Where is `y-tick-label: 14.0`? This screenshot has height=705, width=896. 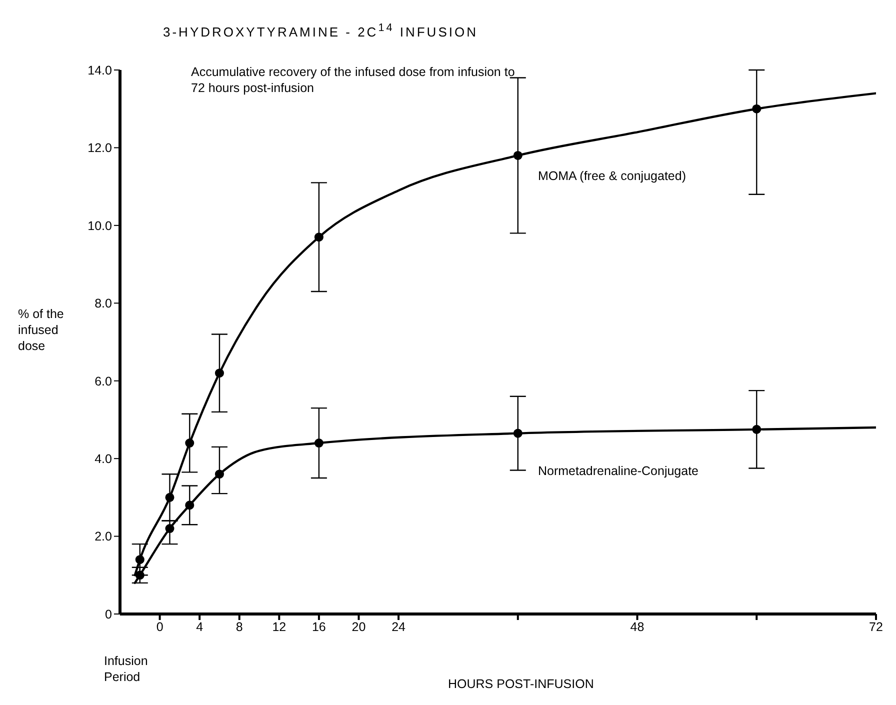 y-tick-label: 14.0 is located at coordinates (100, 70).